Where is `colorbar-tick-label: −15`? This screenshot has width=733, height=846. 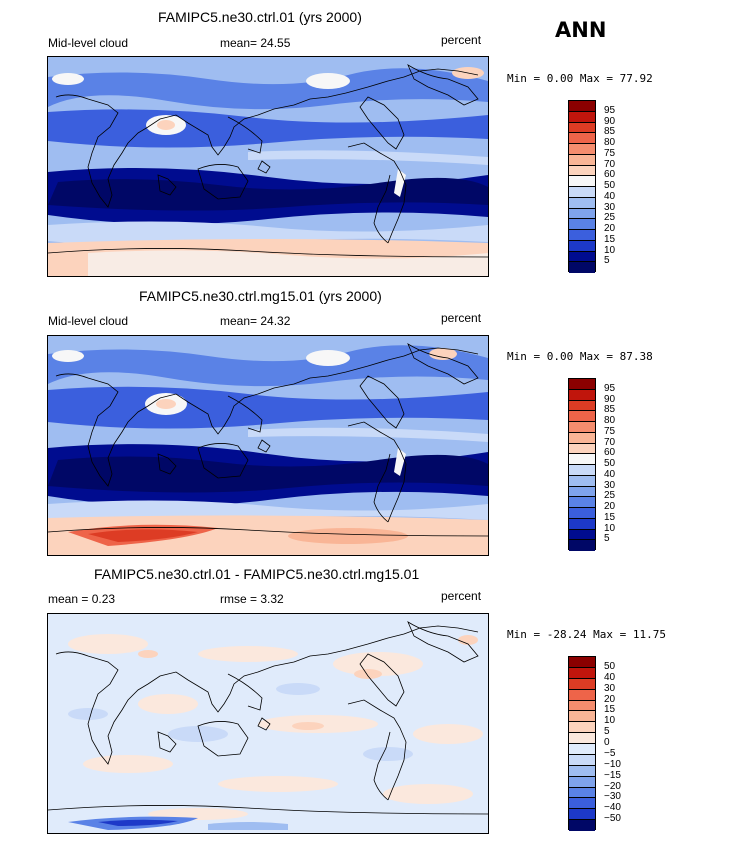 colorbar-tick-label: −15 is located at coordinates (612, 775).